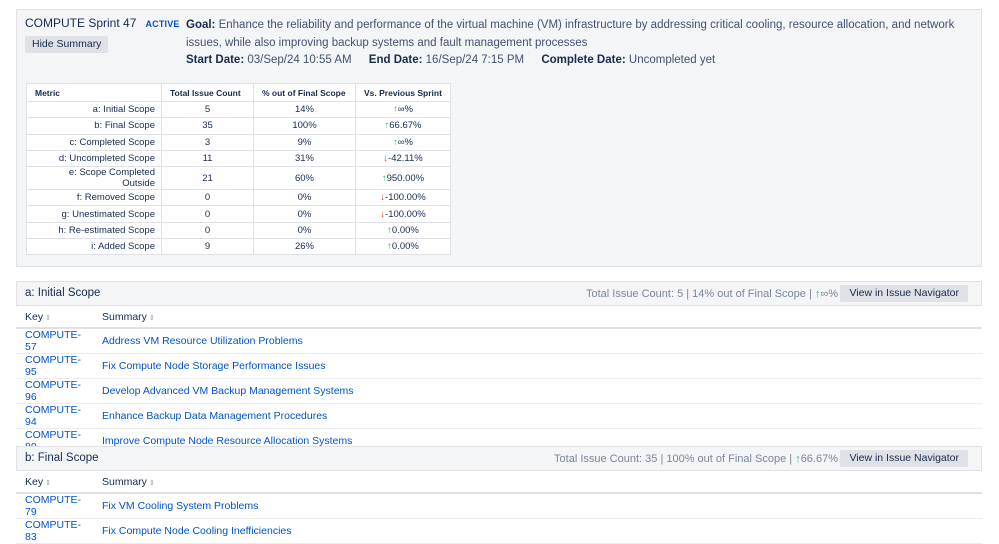  What do you see at coordinates (304, 109) in the screenshot?
I see `metric-pct: 14%` at bounding box center [304, 109].